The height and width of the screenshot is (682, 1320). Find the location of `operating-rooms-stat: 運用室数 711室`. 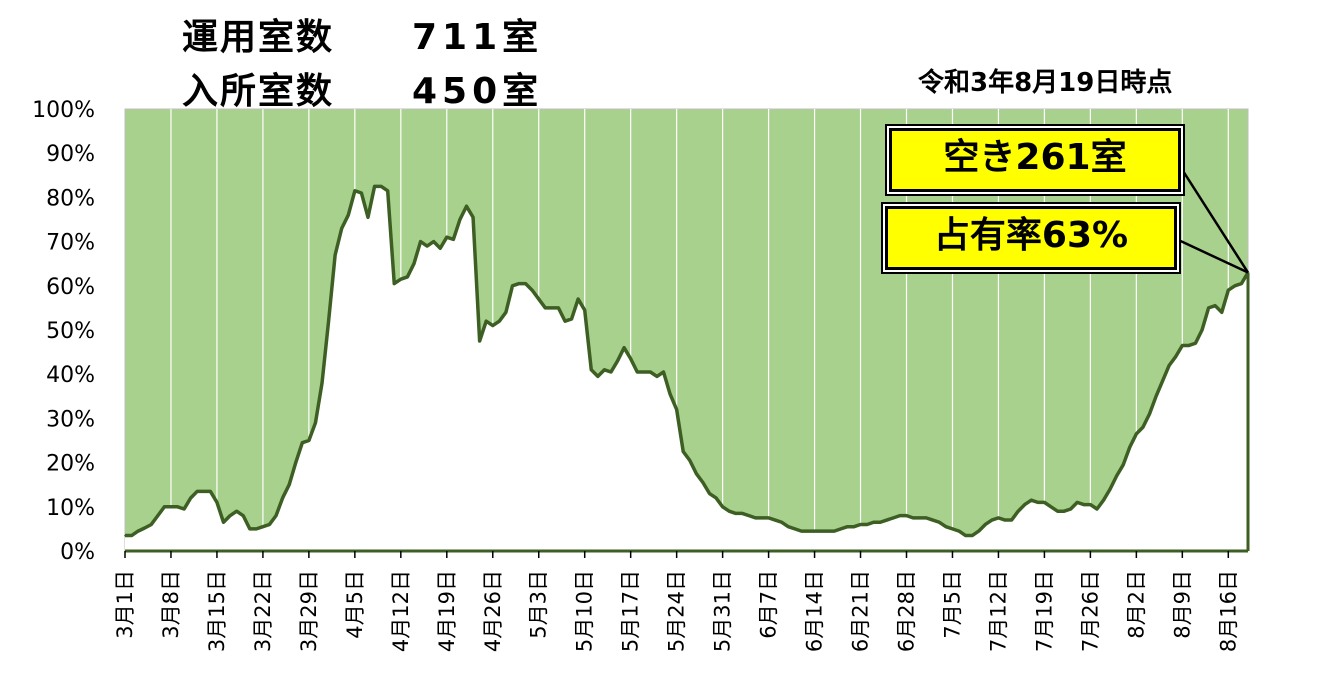

operating-rooms-stat: 運用室数 711室 is located at coordinates (362, 34).